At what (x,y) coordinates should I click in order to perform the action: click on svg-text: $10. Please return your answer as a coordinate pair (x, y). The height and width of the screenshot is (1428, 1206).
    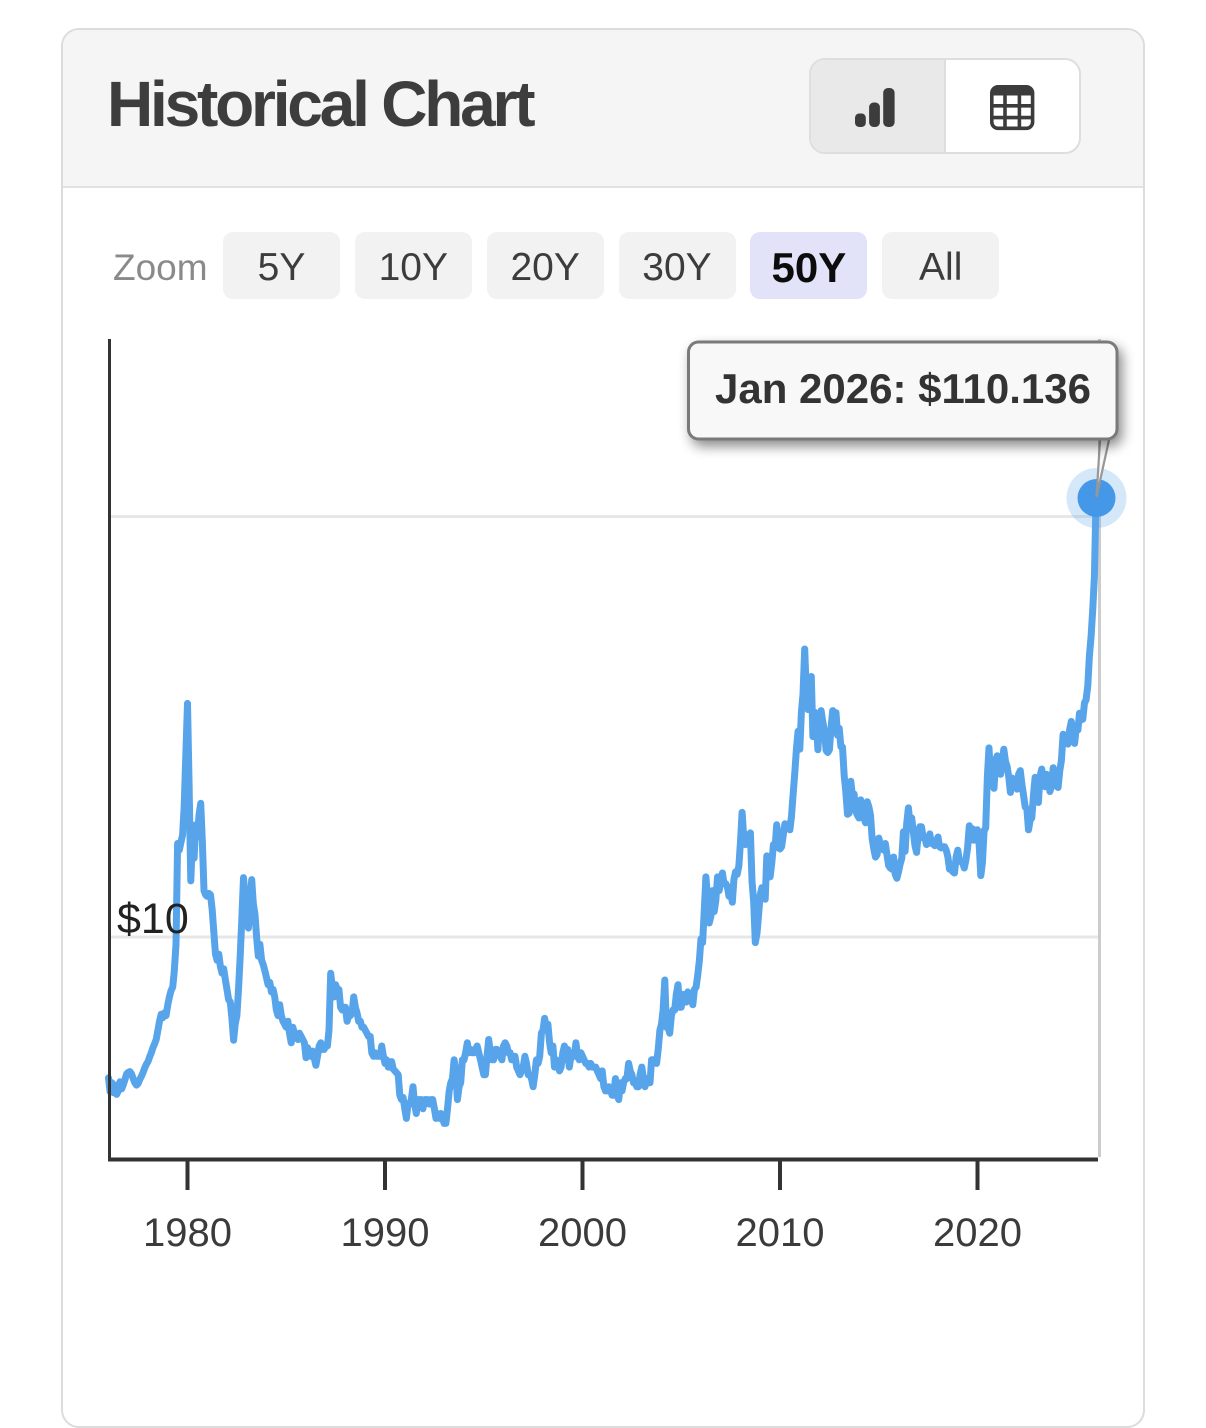
    Looking at the image, I should click on (153, 919).